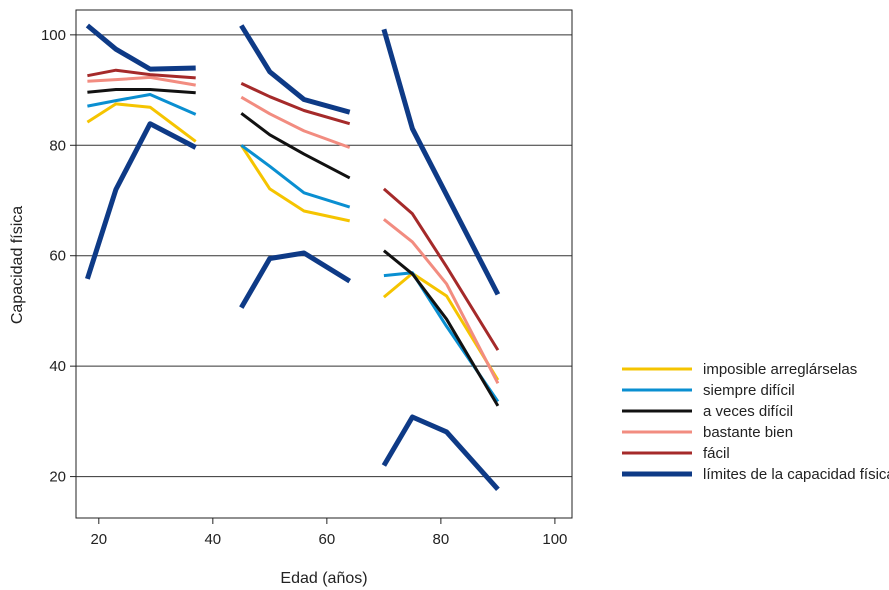  What do you see at coordinates (749, 390) in the screenshot?
I see `legend-label: siempre difícil` at bounding box center [749, 390].